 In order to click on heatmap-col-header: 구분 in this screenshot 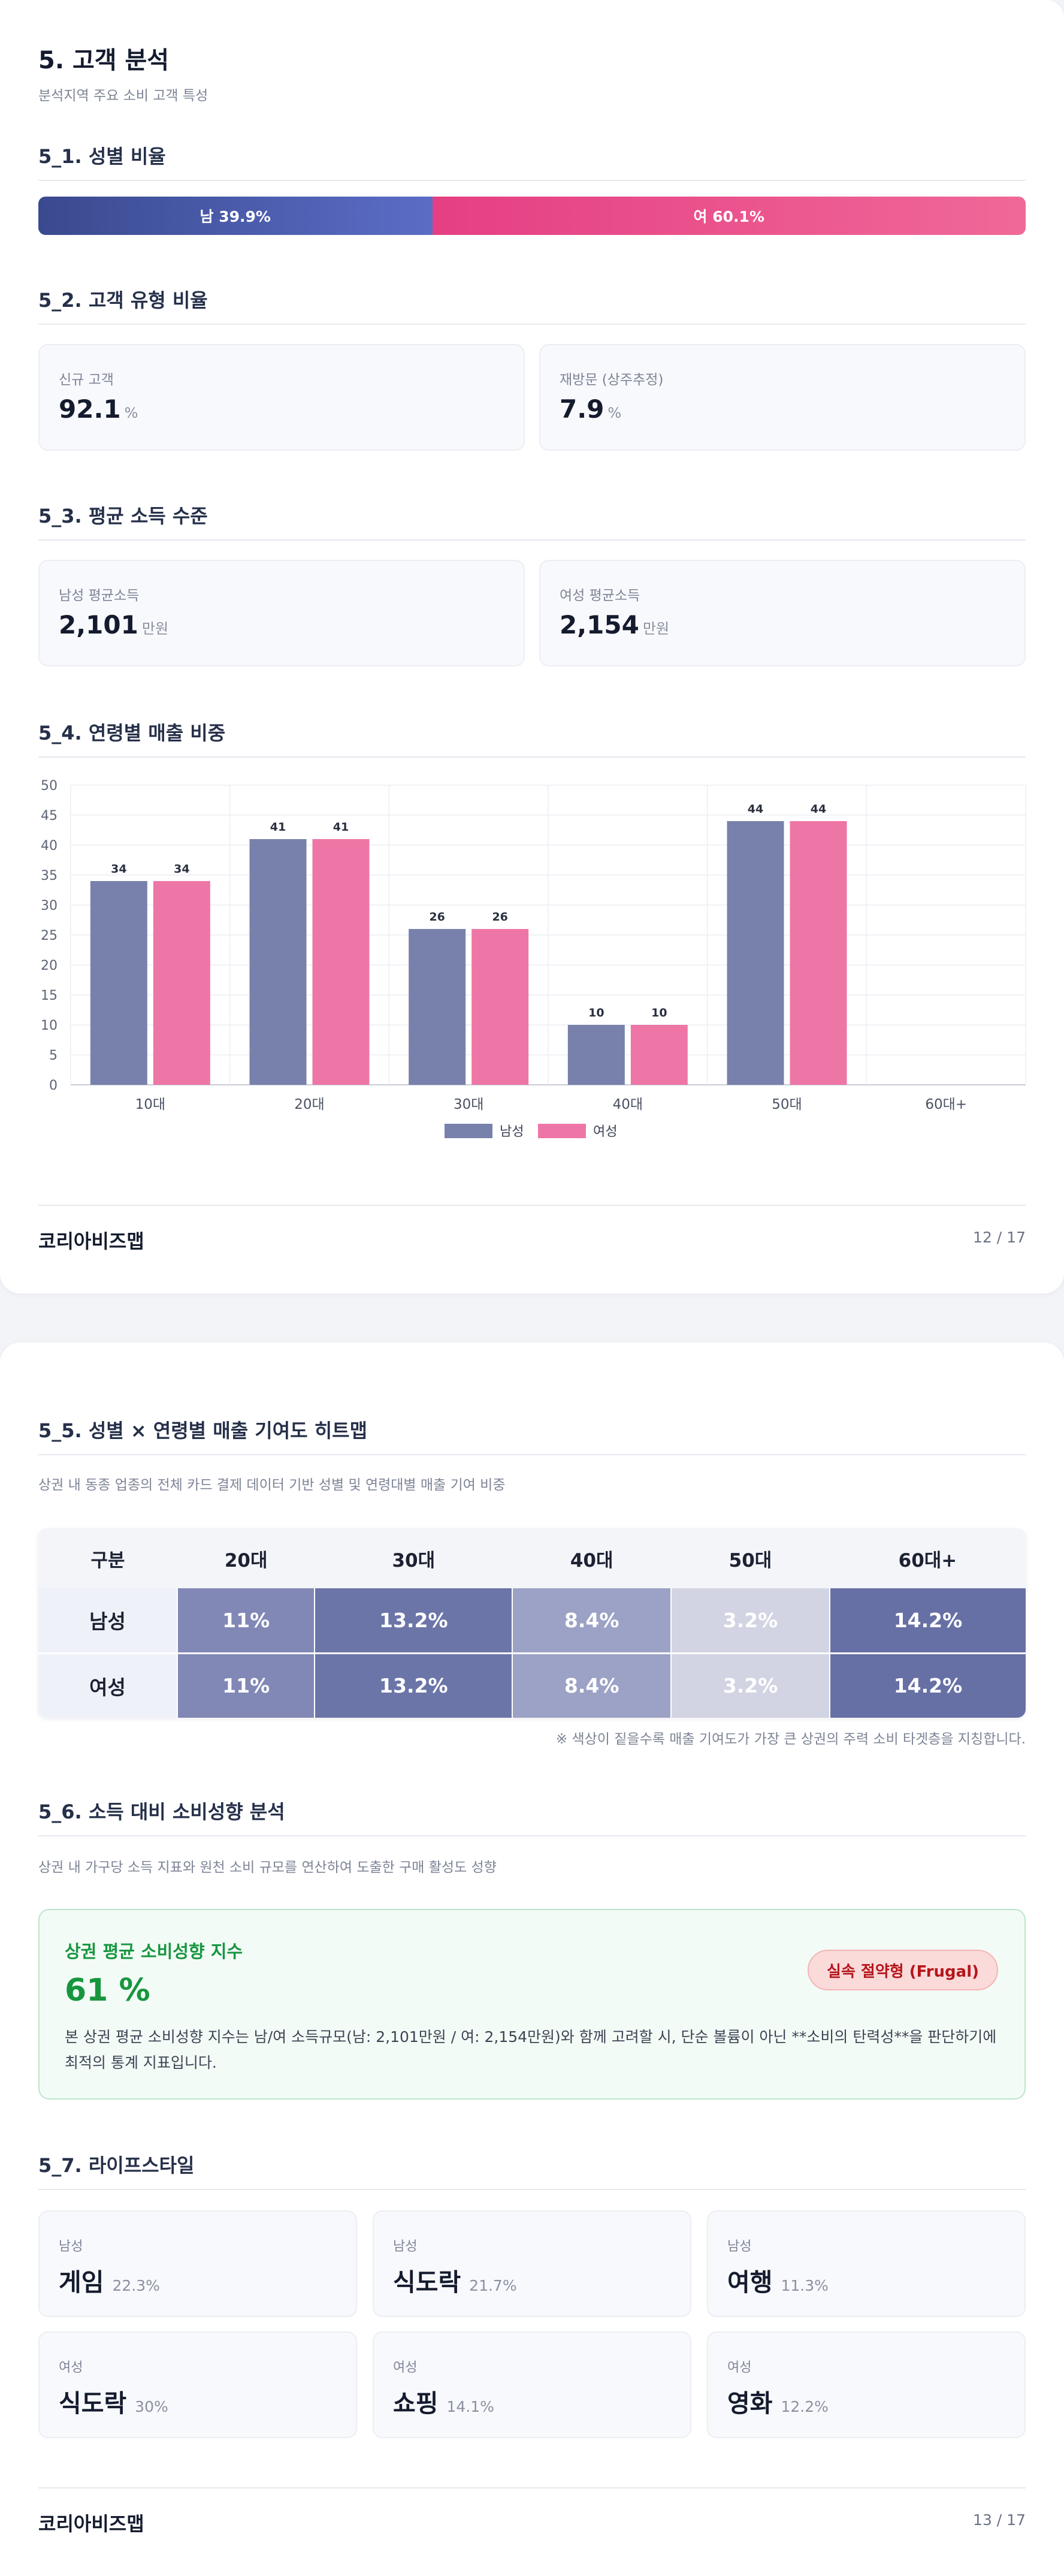, I will do `click(107, 1558)`.